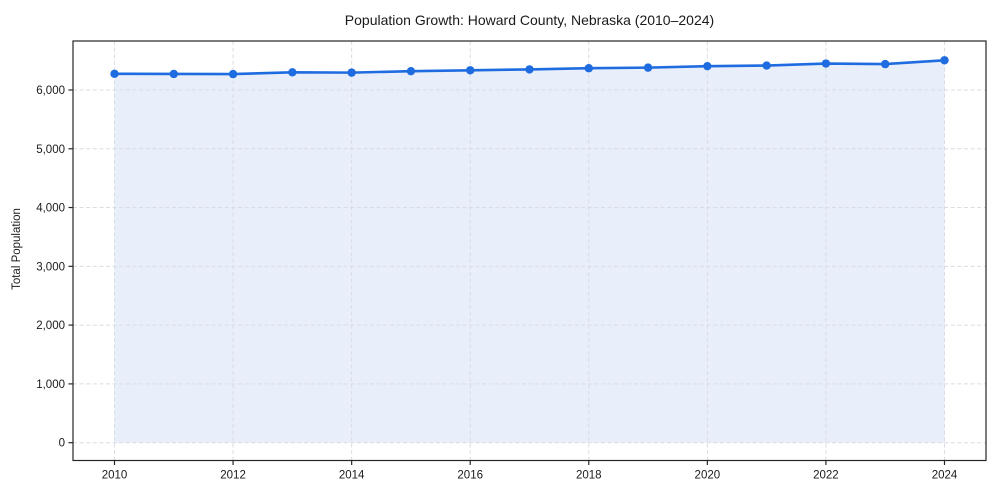  I want to click on y-tick-label: 4,000, so click(50, 209).